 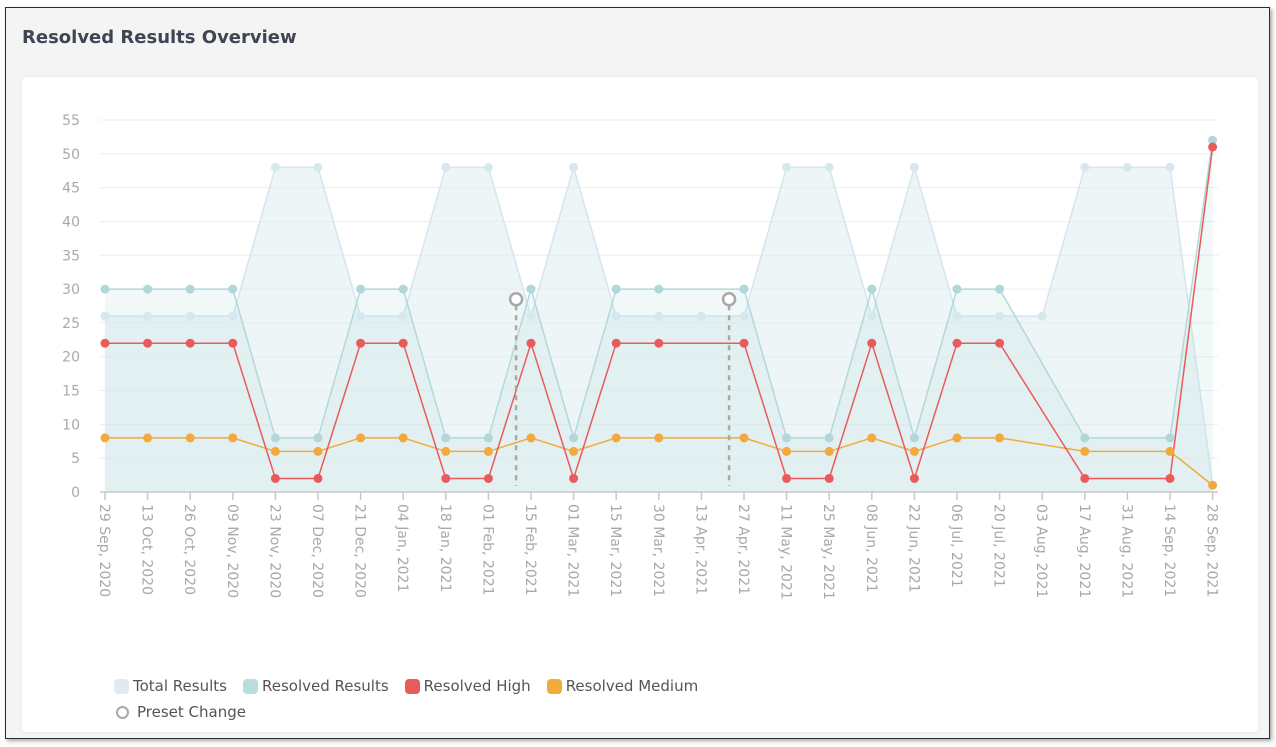 What do you see at coordinates (325, 686) in the screenshot?
I see `legend-label-resolved-results: Resolved Results` at bounding box center [325, 686].